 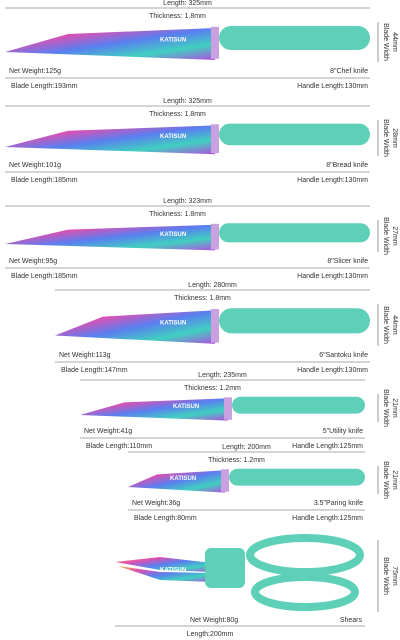 I want to click on blade-length: Blade Length:147mm, so click(x=94, y=370).